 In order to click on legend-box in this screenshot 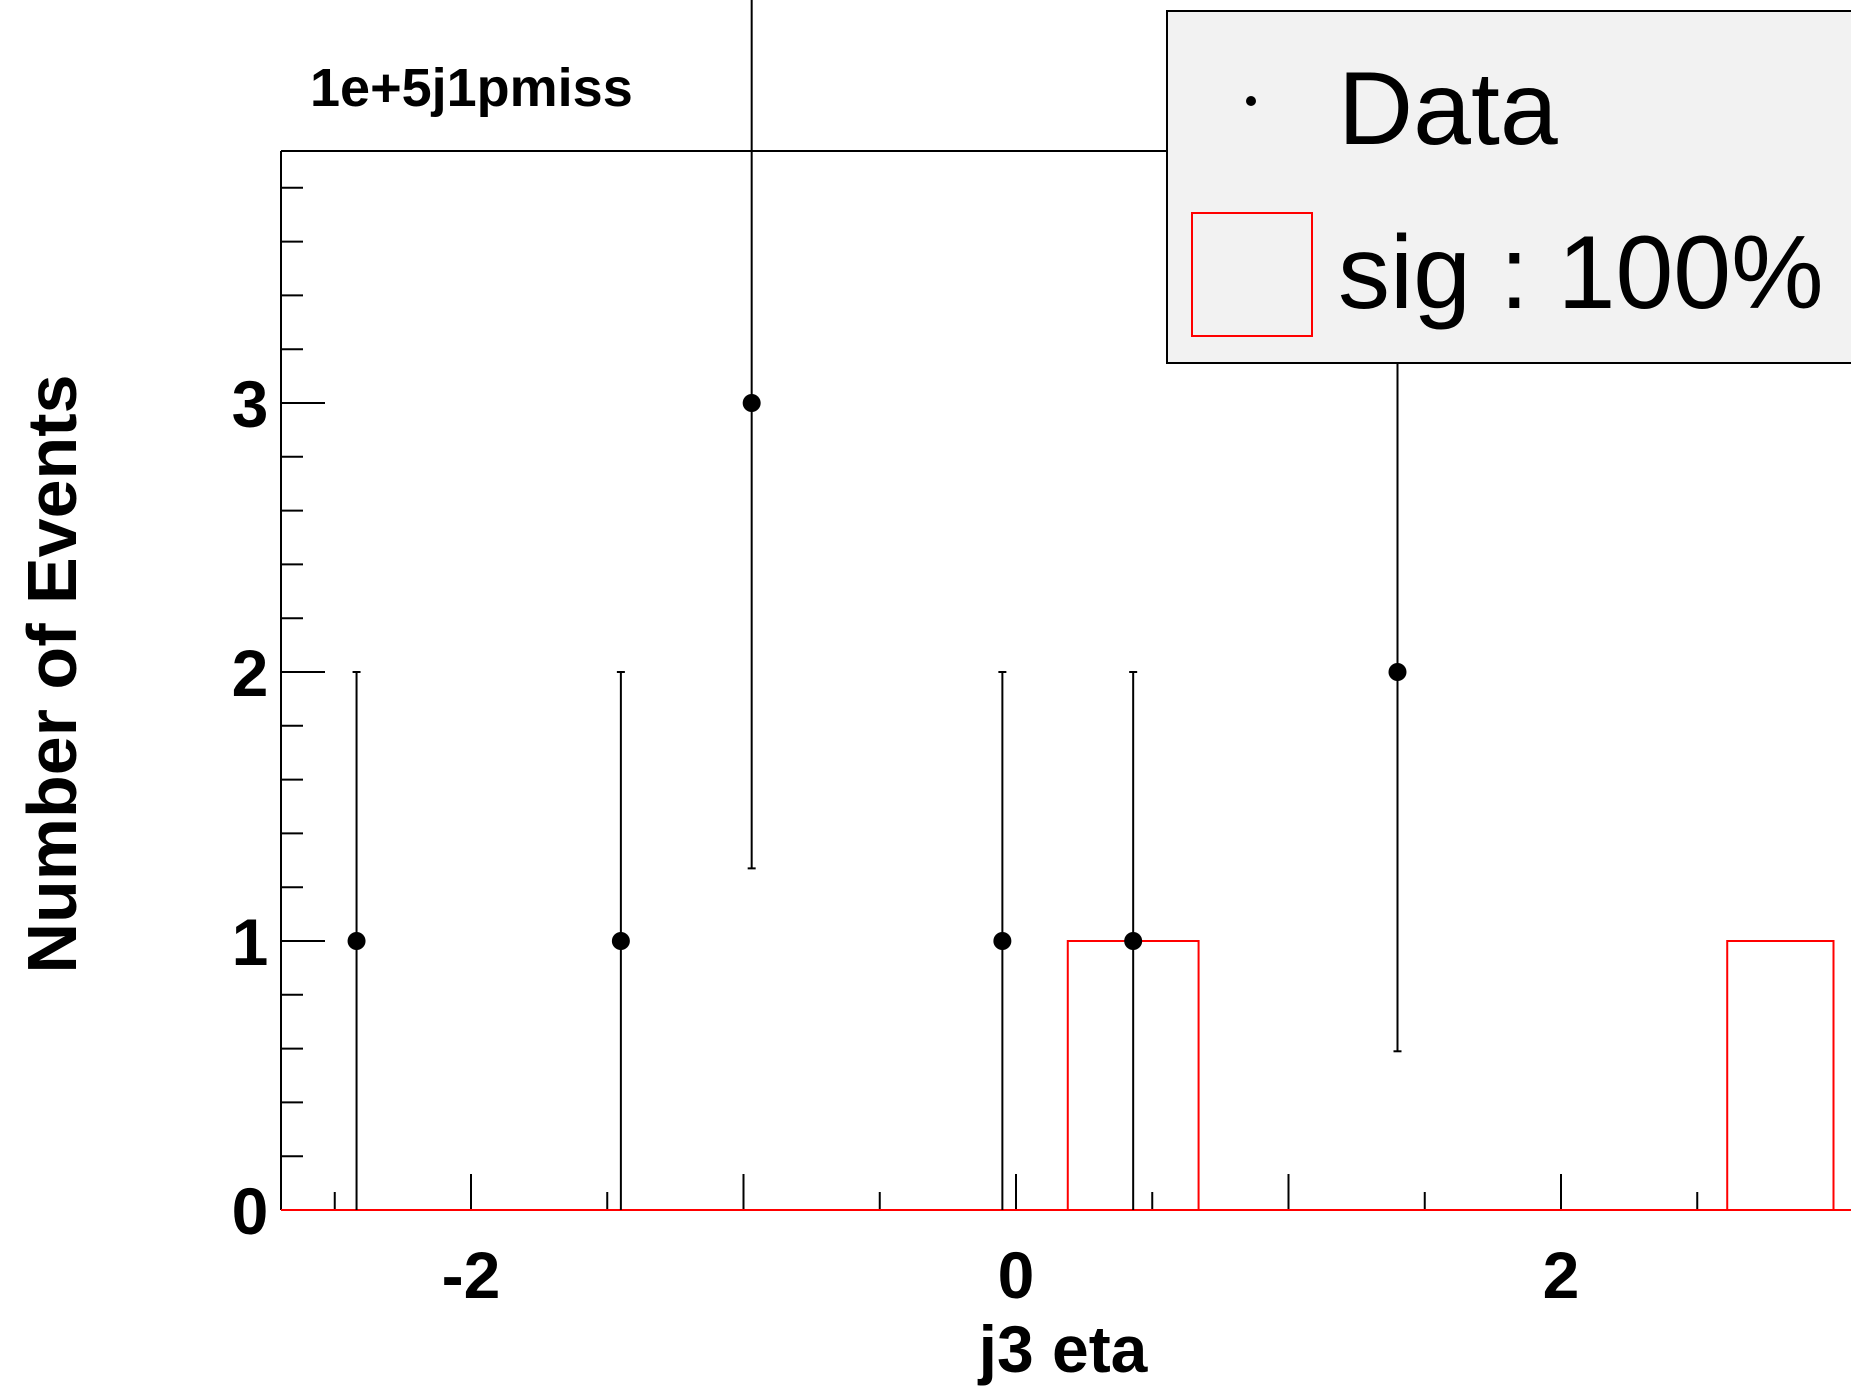, I will do `click(1508, 187)`.